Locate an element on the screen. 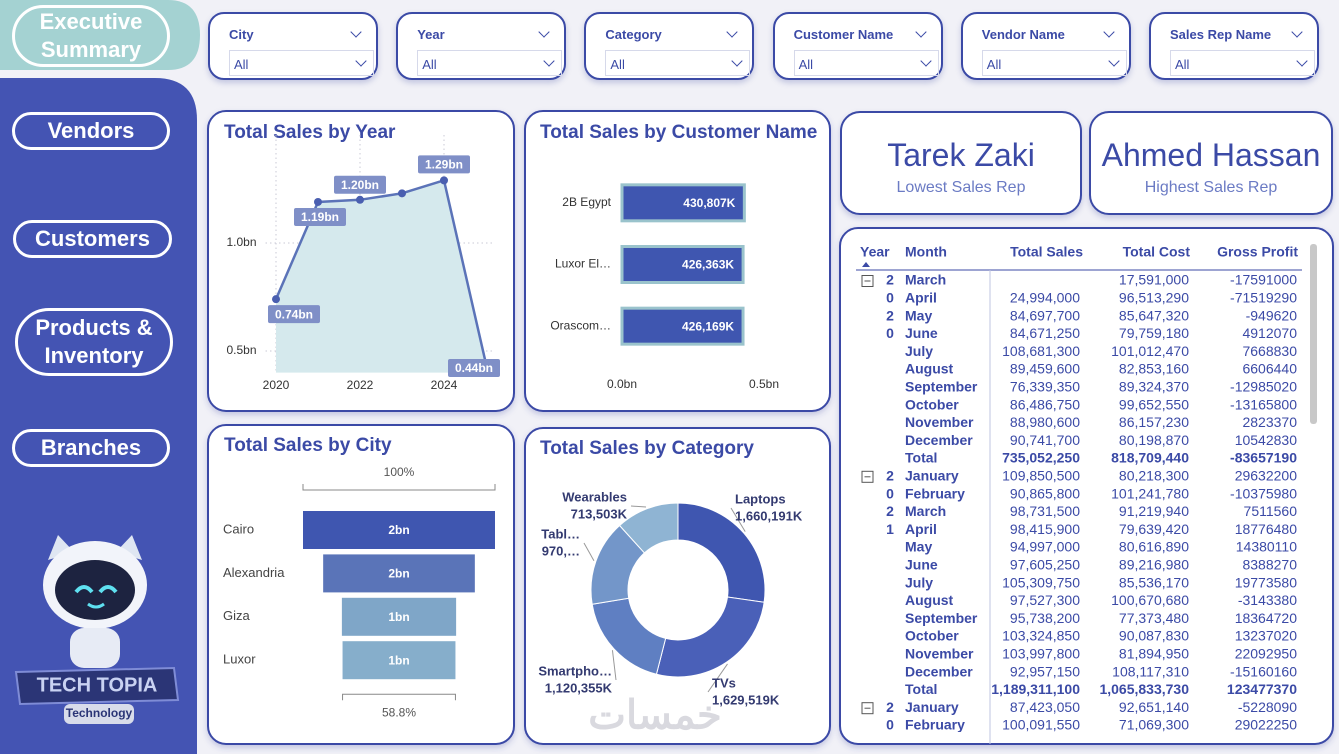 The image size is (1339, 754). table-cell: 85,536,170 is located at coordinates (1154, 582).